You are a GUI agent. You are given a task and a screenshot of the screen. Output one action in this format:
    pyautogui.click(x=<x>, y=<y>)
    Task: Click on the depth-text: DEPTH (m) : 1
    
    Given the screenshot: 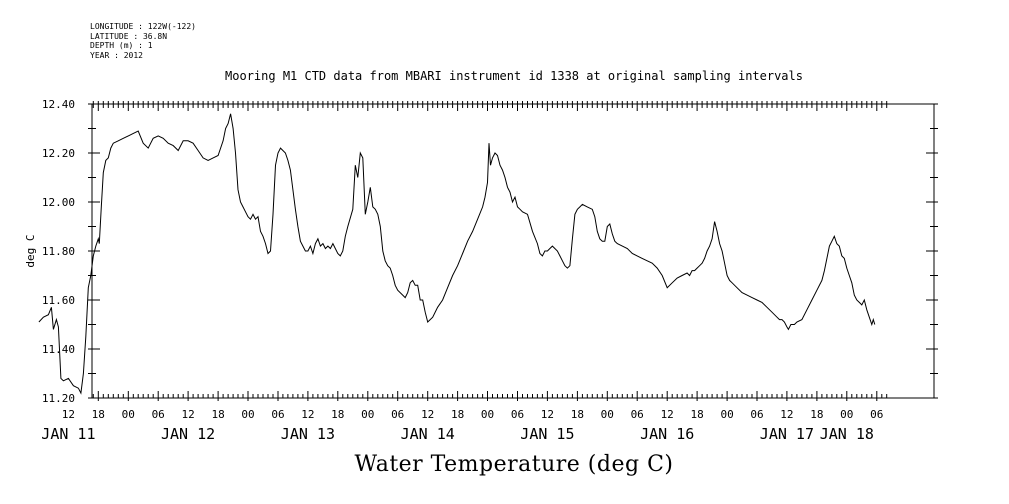 What is the action you would take?
    pyautogui.click(x=121, y=45)
    